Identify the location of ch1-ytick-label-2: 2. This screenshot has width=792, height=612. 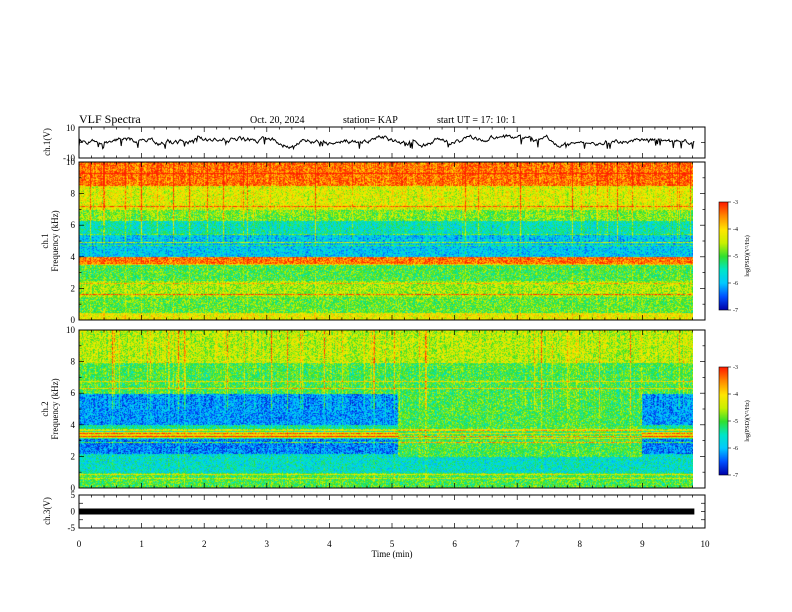
(73, 288).